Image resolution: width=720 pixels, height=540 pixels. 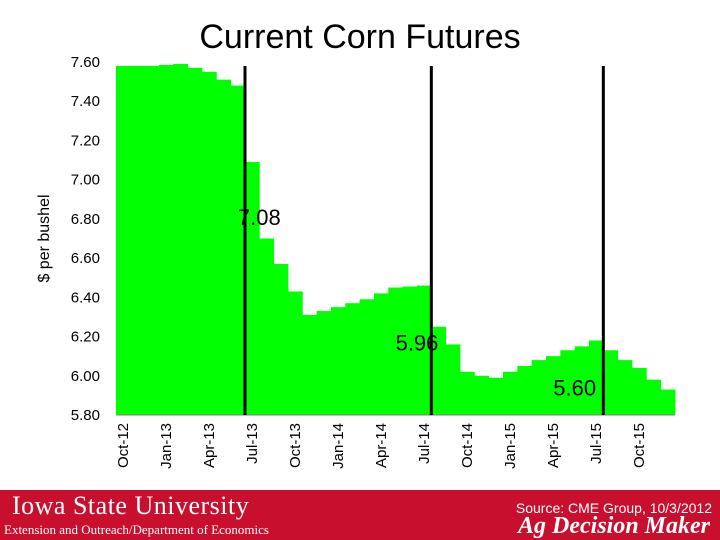 I want to click on x-tick-label: Oct-15, so click(x=639, y=445).